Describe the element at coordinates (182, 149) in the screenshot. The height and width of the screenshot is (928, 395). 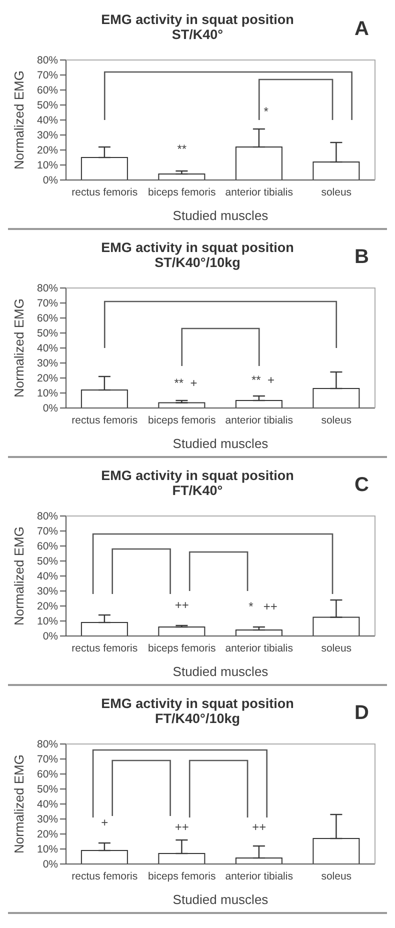
I see `annotation: **` at that location.